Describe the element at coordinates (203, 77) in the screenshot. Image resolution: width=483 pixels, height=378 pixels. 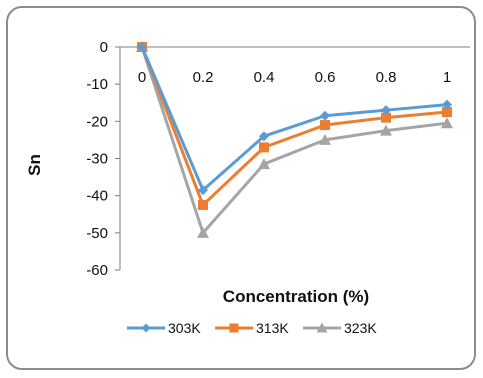
I see `x-tick-label: 0.2` at that location.